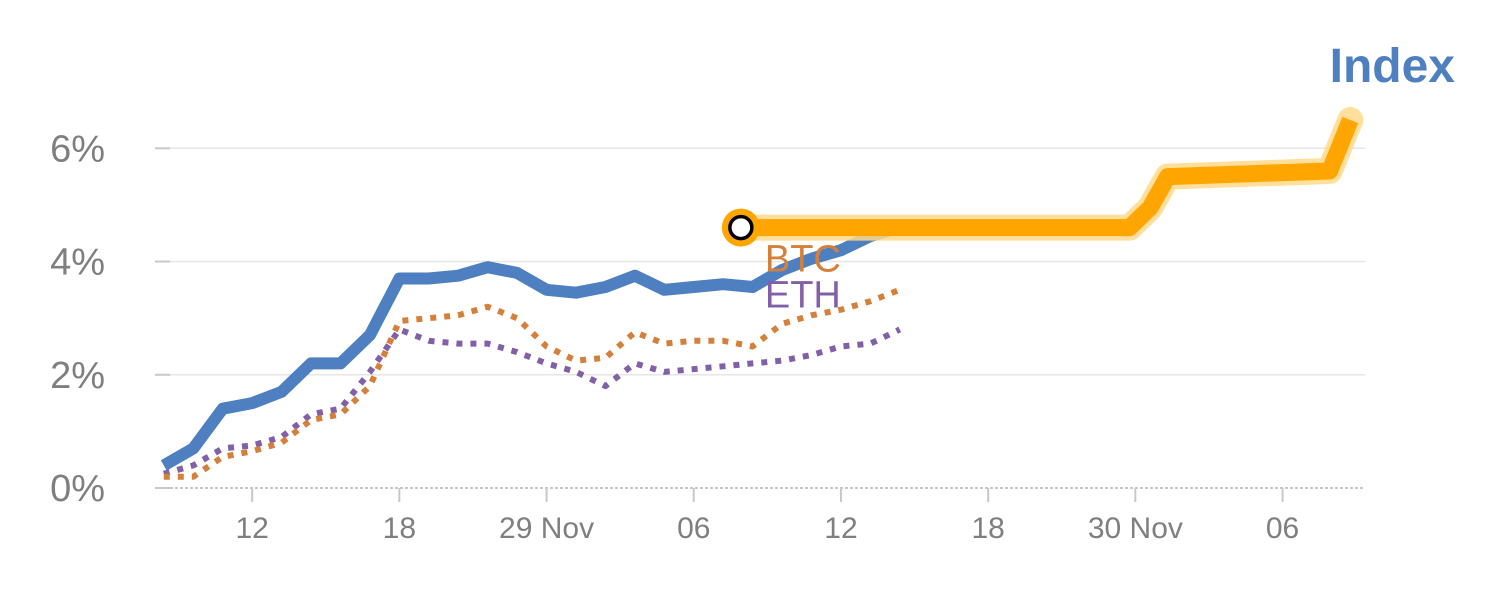  What do you see at coordinates (1049, 176) in the screenshot?
I see `projection-series-line` at bounding box center [1049, 176].